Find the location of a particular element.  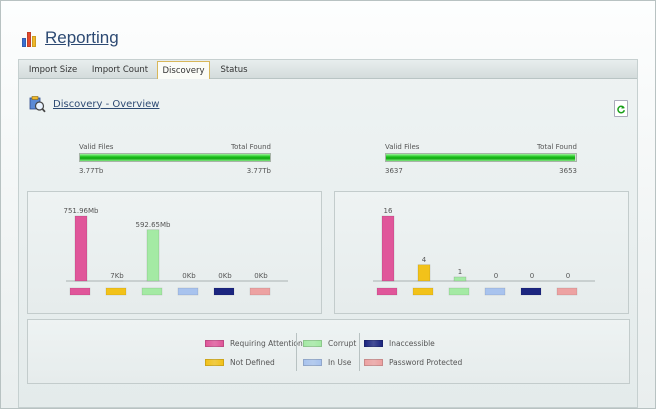

chart-size: 751.96Mb 7Kb 592.65Mb 0Kb 0Kb 0Kb is located at coordinates (174, 252).